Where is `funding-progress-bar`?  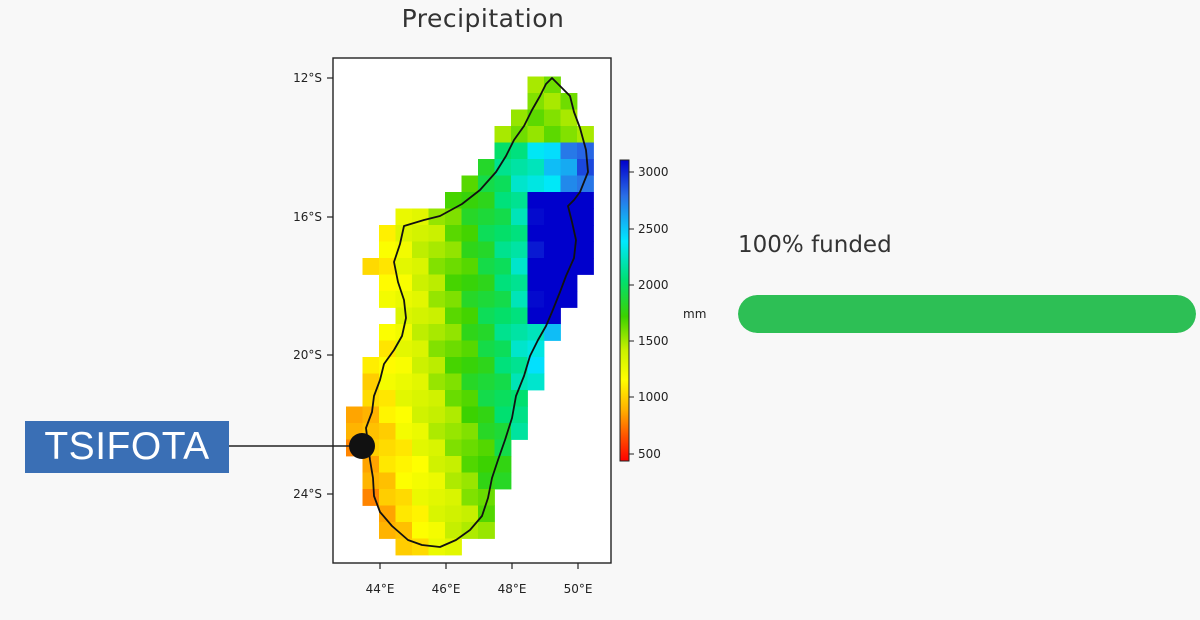 funding-progress-bar is located at coordinates (967, 314).